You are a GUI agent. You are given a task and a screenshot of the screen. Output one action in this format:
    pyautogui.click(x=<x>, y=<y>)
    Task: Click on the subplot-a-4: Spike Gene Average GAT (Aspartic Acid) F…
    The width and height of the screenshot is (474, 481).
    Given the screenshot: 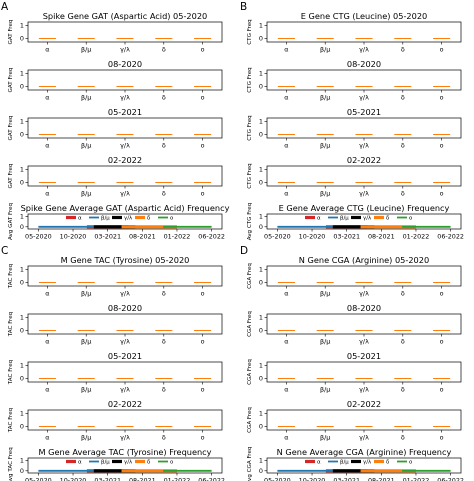 What is the action you would take?
    pyautogui.click(x=119, y=222)
    